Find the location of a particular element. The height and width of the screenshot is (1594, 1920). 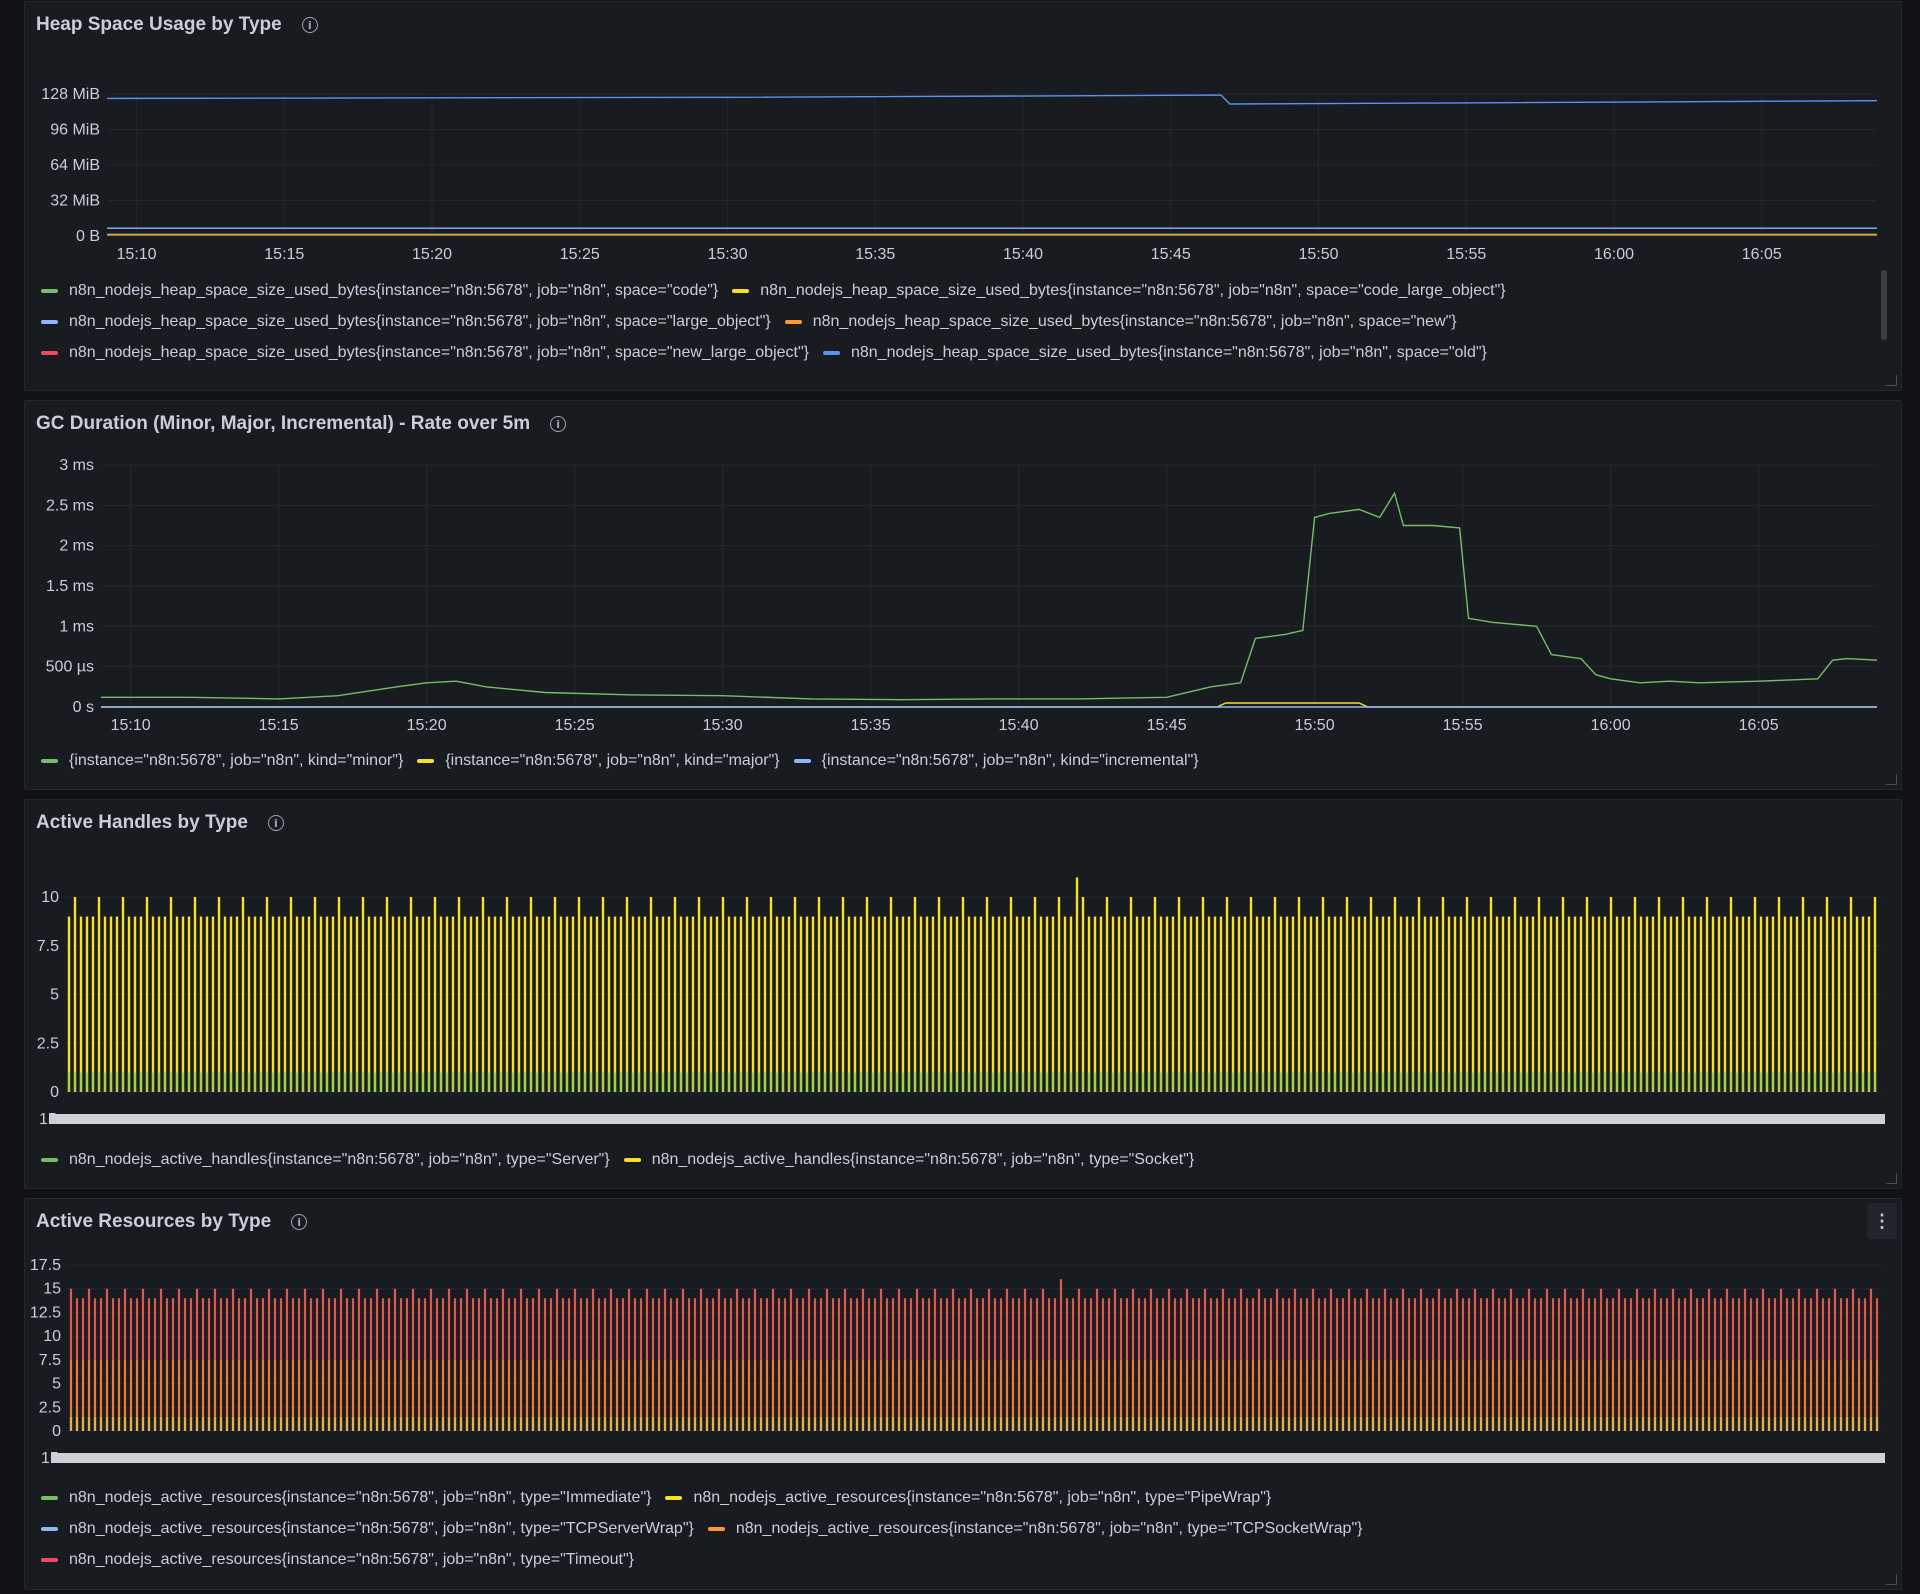

y-tick-label: 500 µs is located at coordinates (70, 667).